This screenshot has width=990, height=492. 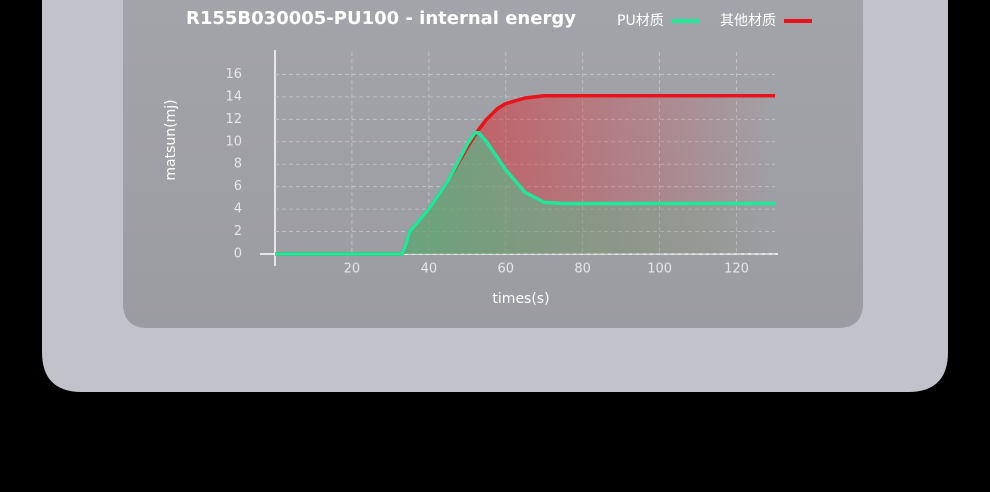 What do you see at coordinates (238, 209) in the screenshot?
I see `y-tick-label: 4` at bounding box center [238, 209].